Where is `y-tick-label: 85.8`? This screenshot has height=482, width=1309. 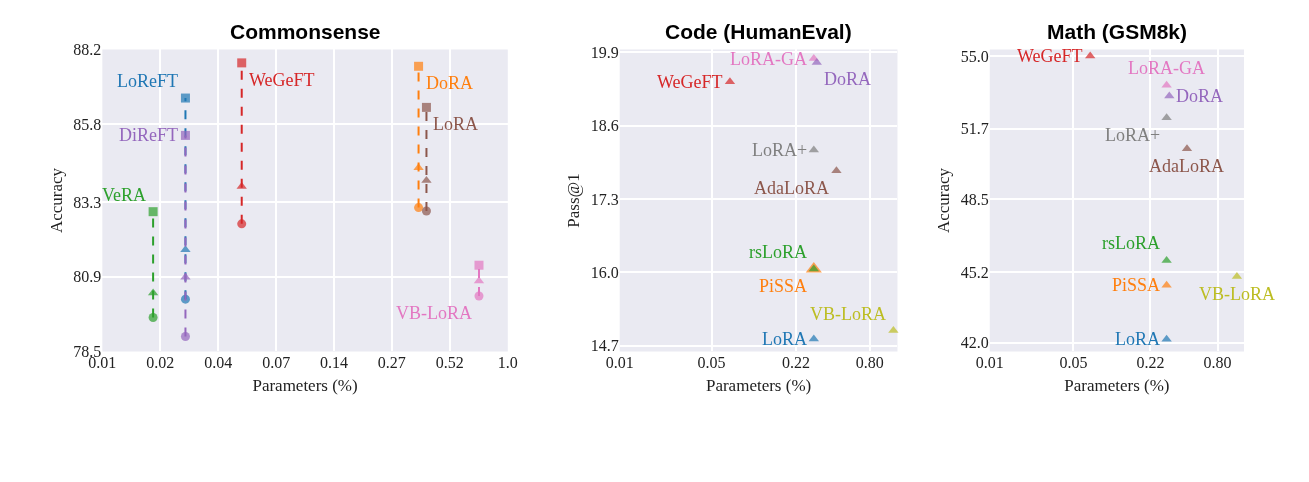
y-tick-label: 85.8 is located at coordinates (87, 124).